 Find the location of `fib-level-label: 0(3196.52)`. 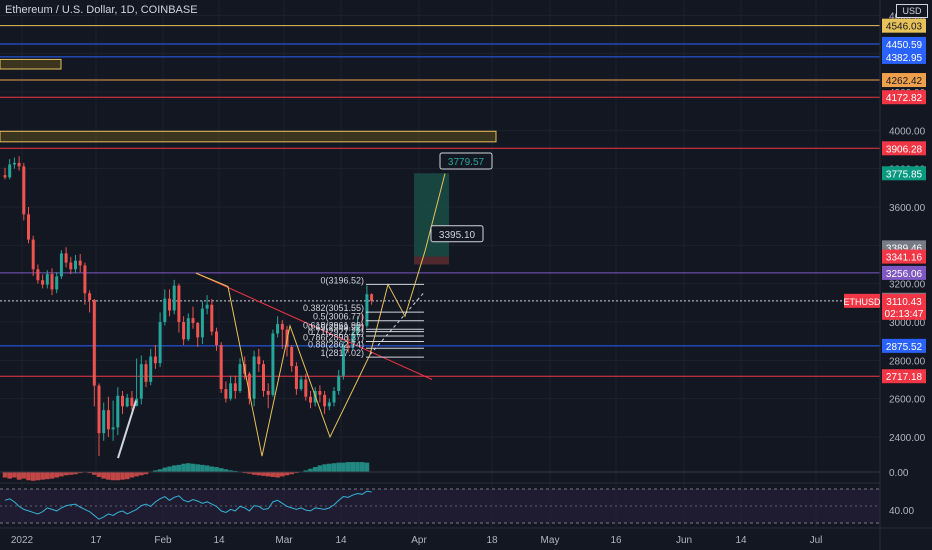

fib-level-label: 0(3196.52) is located at coordinates (342, 280).